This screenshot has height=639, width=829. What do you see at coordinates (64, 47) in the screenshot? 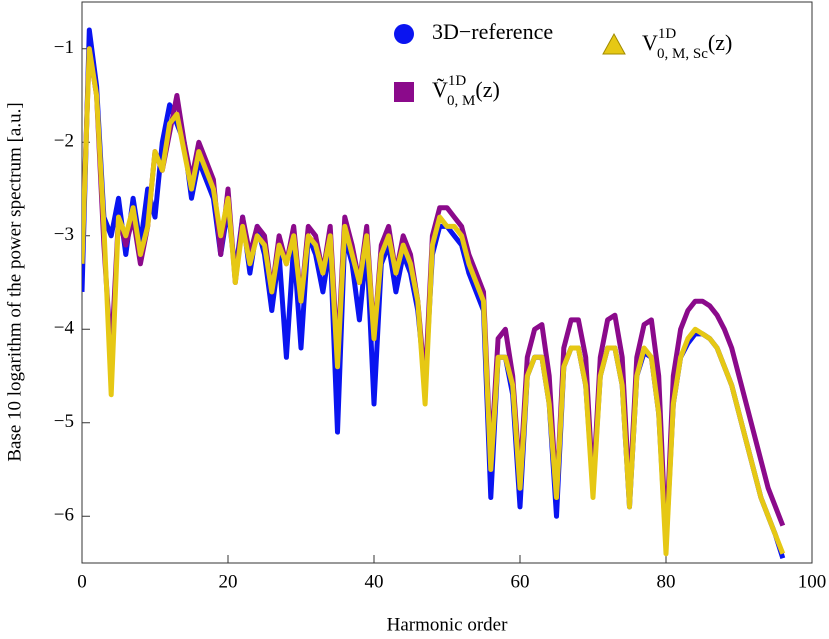
I see `y-tick-label: −1` at bounding box center [64, 47].